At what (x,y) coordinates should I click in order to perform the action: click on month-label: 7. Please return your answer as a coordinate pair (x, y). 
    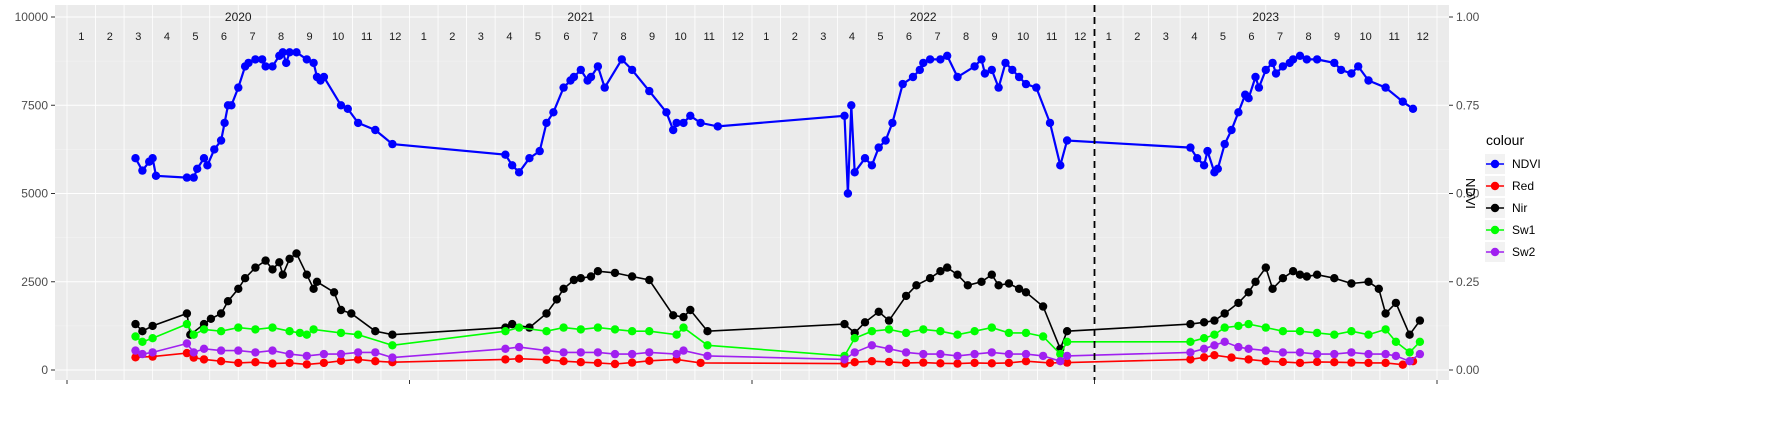
    Looking at the image, I should click on (937, 37).